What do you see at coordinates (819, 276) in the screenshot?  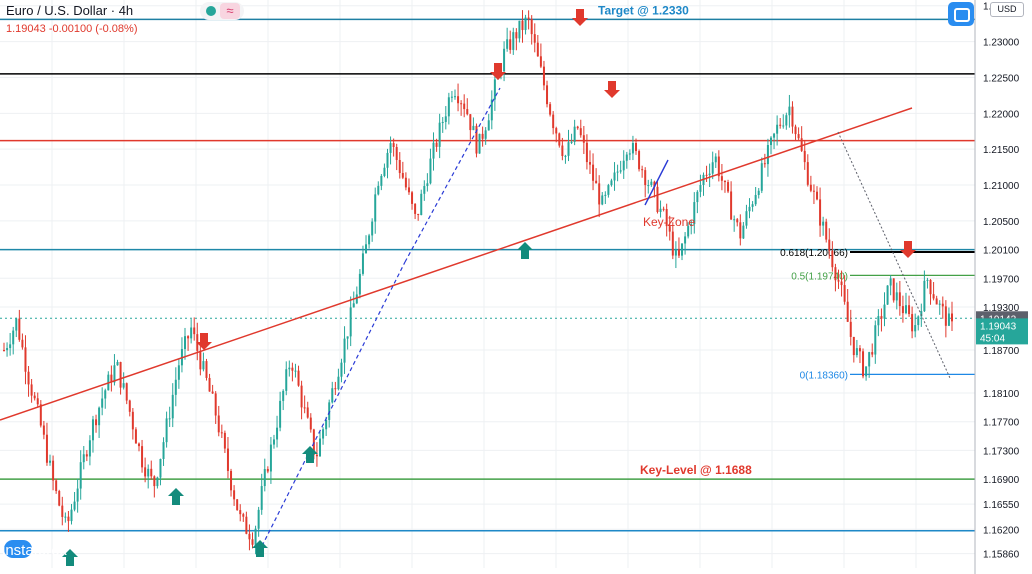 I see `fib-label: 0.5(1.19740)` at bounding box center [819, 276].